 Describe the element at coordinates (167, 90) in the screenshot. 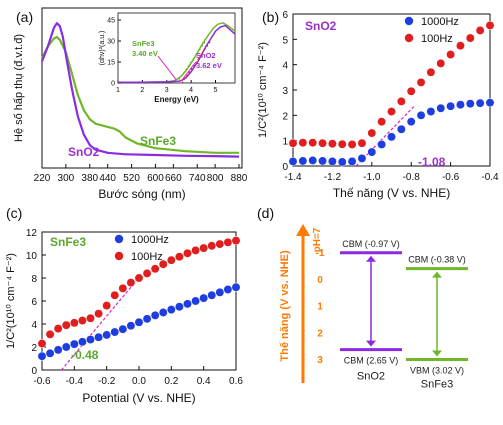

I see `inset-xtick-label: 3` at that location.